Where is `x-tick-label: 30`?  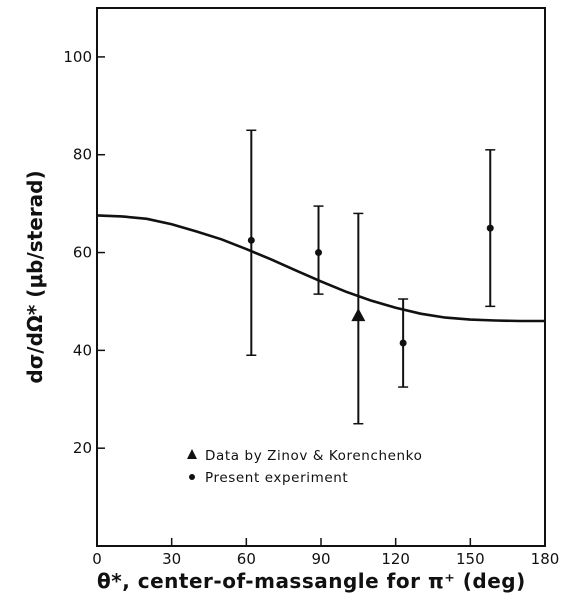 x-tick-label: 30 is located at coordinates (171, 559).